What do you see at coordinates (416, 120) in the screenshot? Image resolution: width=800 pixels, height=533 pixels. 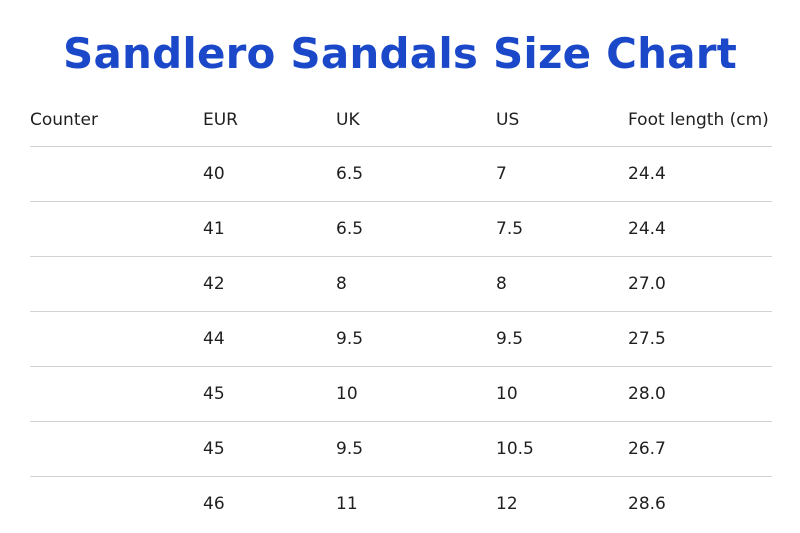 I see `column-header-uk: UK` at bounding box center [416, 120].